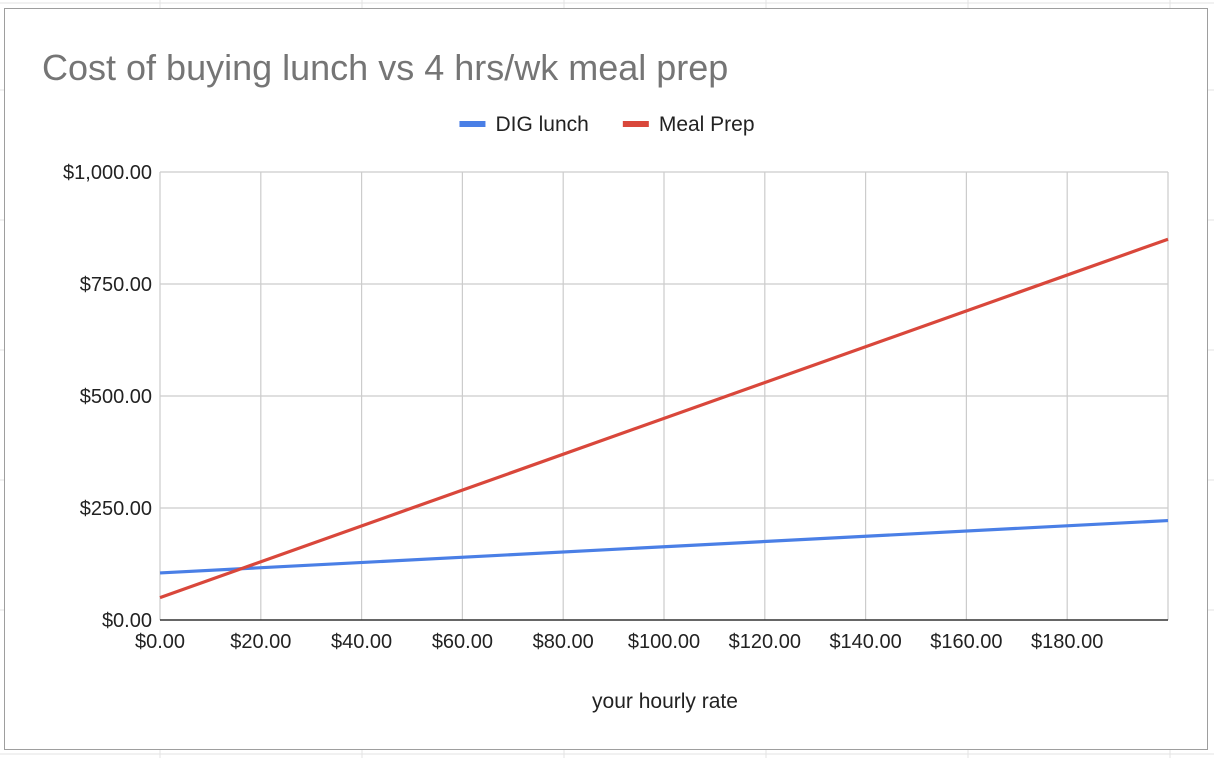  Describe the element at coordinates (607, 124) in the screenshot. I see `legend: DIG lunch Meal Prep` at that location.